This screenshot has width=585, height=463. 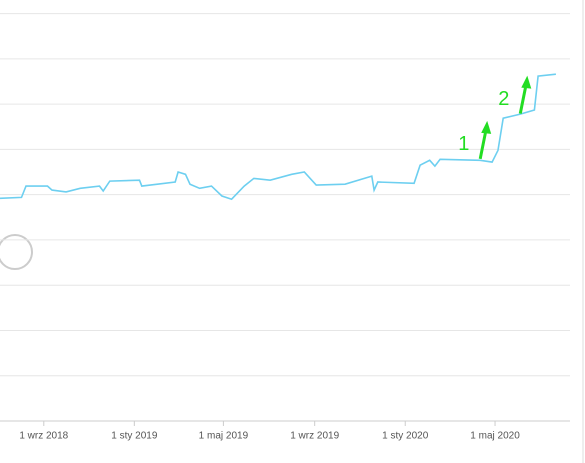 I want to click on annotation: 1, so click(x=463, y=144).